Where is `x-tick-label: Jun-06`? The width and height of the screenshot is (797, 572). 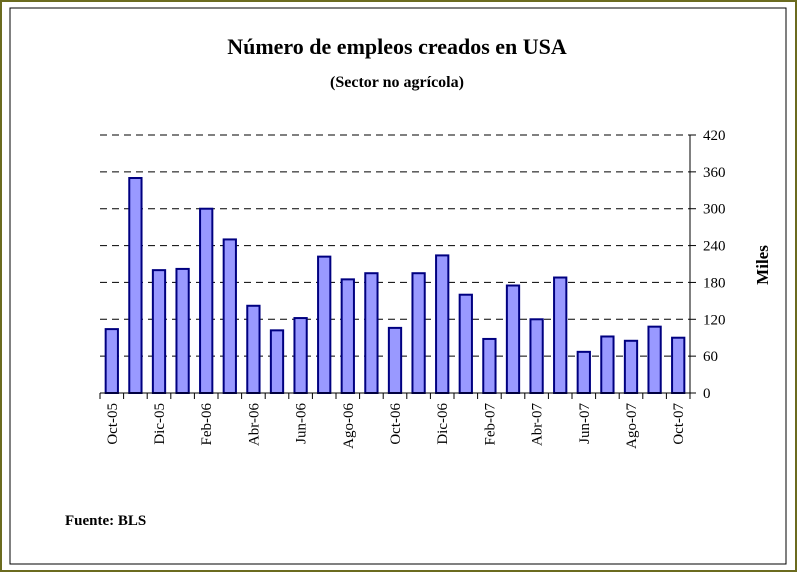 x-tick-label: Jun-06 is located at coordinates (302, 423).